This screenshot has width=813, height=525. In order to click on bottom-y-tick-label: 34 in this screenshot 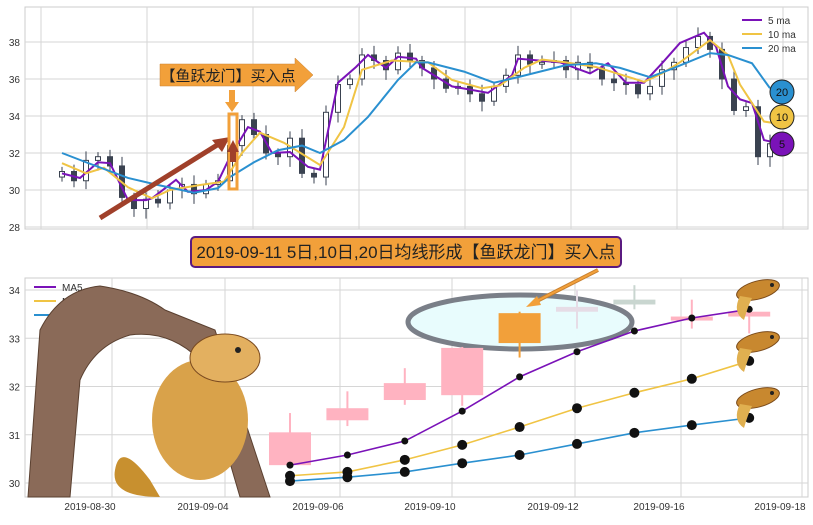, I will do `click(15, 291)`.